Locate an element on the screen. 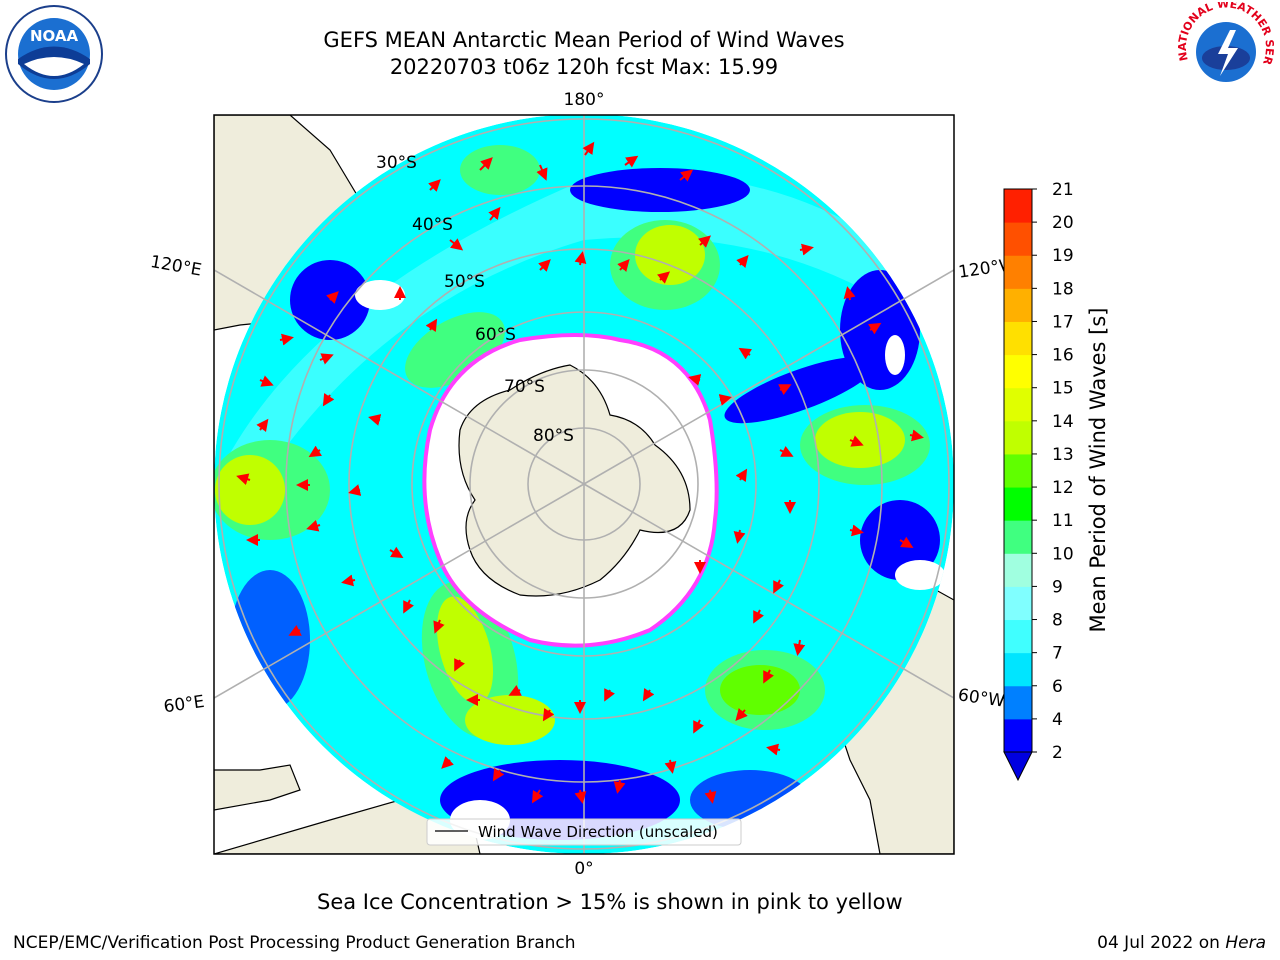 The image size is (1280, 960). colorbar-tick-label: 16 is located at coordinates (1063, 356).